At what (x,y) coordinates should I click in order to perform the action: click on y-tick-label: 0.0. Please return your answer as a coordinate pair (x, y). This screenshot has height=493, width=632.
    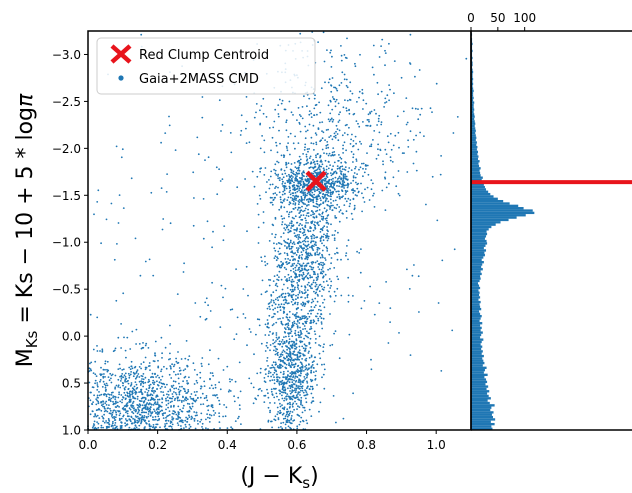
    Looking at the image, I should click on (71, 337).